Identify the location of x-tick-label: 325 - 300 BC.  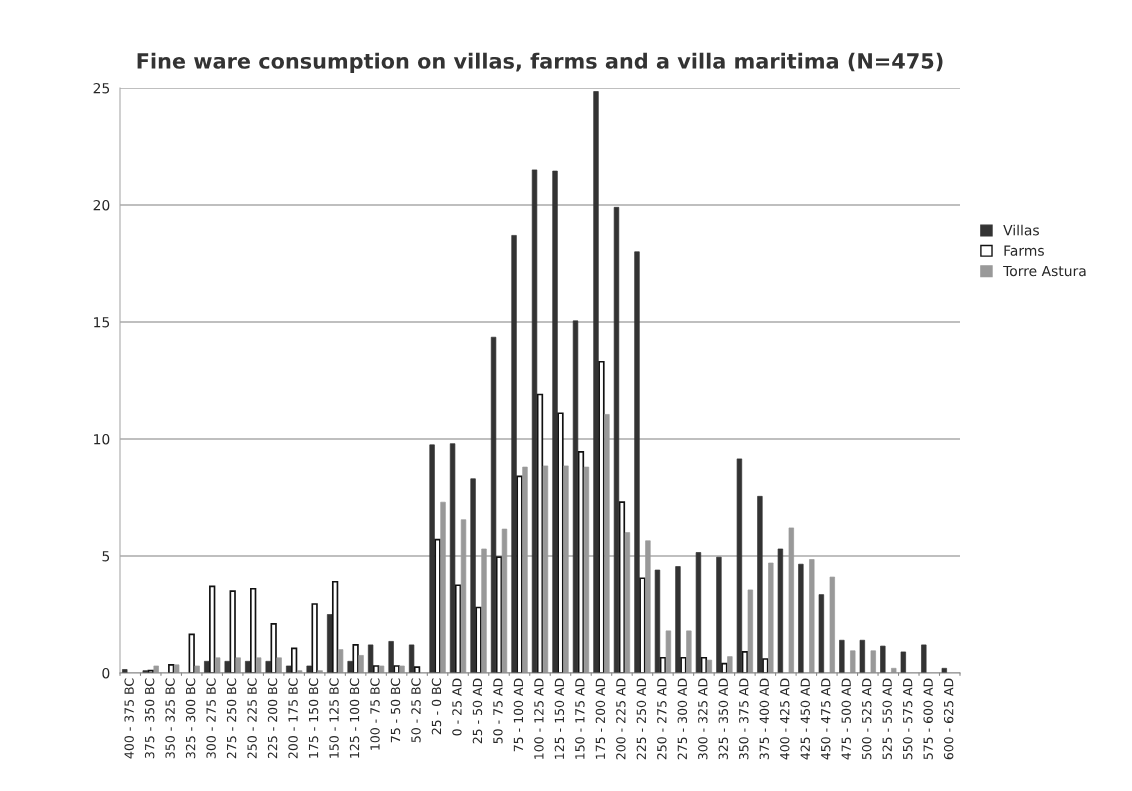
(190, 718).